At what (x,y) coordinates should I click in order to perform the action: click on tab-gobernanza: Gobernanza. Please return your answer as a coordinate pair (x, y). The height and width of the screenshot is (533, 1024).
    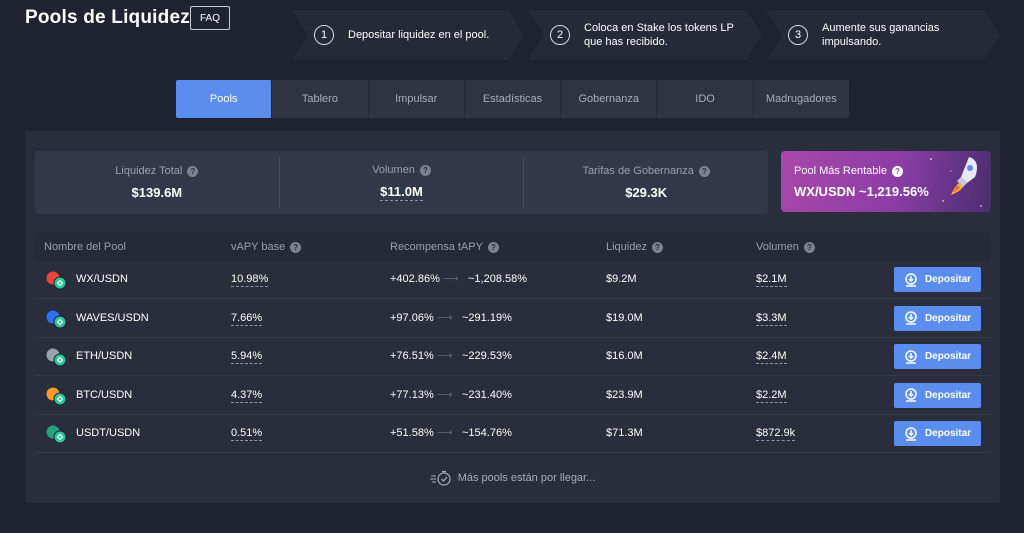
    Looking at the image, I should click on (609, 99).